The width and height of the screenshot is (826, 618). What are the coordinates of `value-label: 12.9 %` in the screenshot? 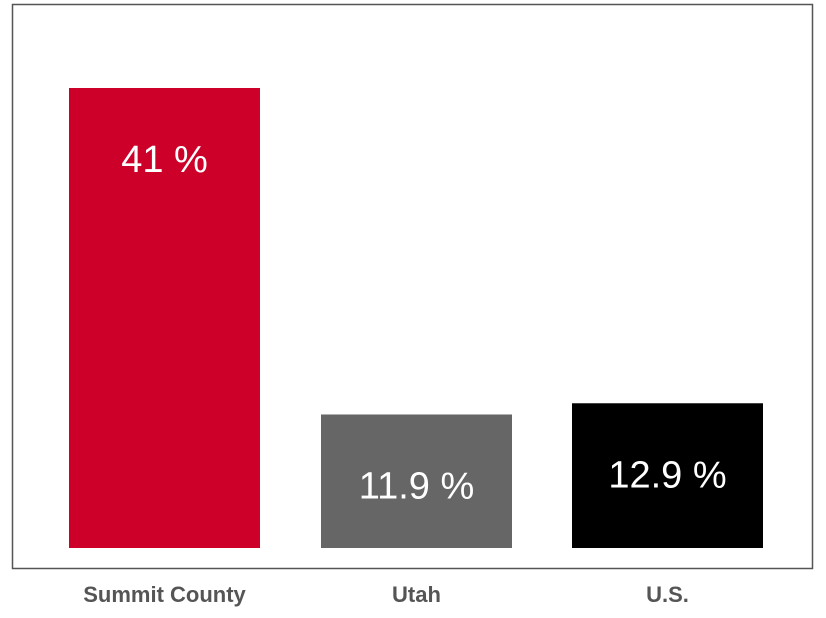 It's located at (667, 475).